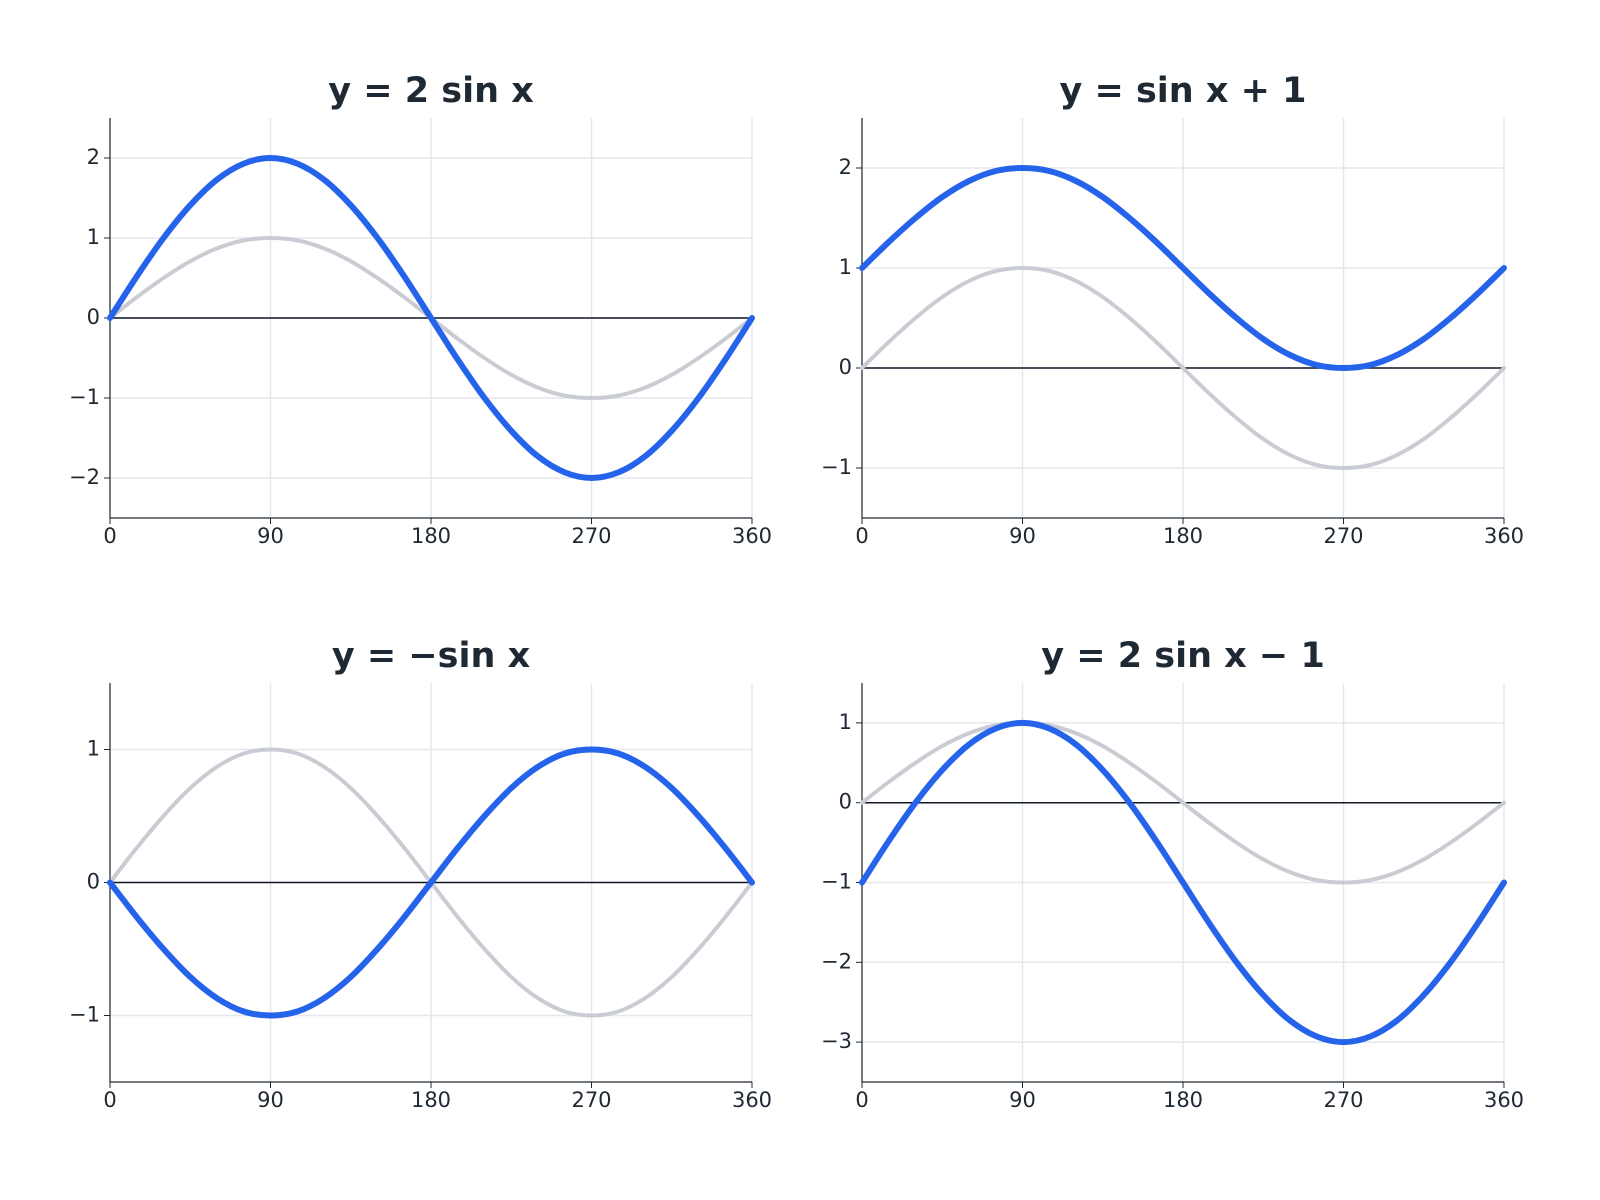 Image resolution: width=1600 pixels, height=1200 pixels. What do you see at coordinates (431, 656) in the screenshot?
I see `chart-title: y = −sin x` at bounding box center [431, 656].